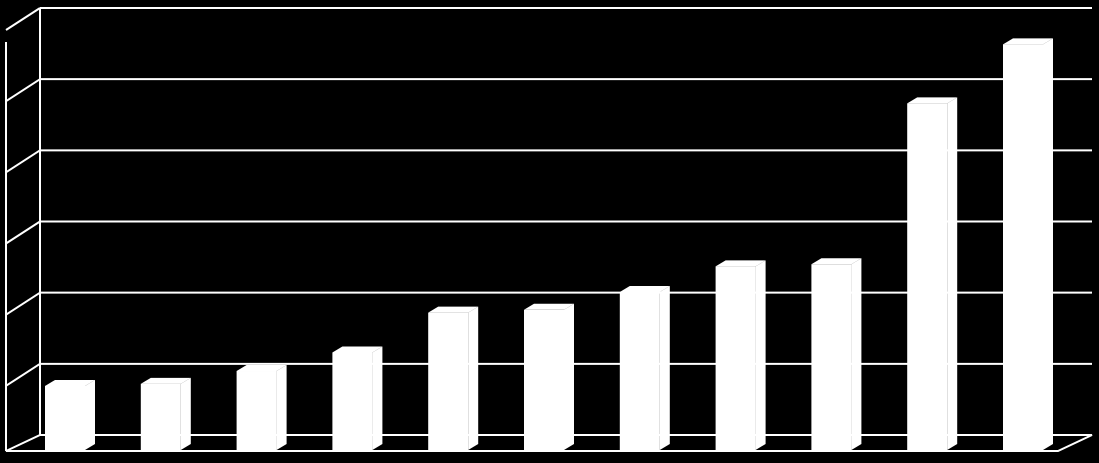 The width and height of the screenshot is (1099, 463). I want to click on floor, so click(549, 443).